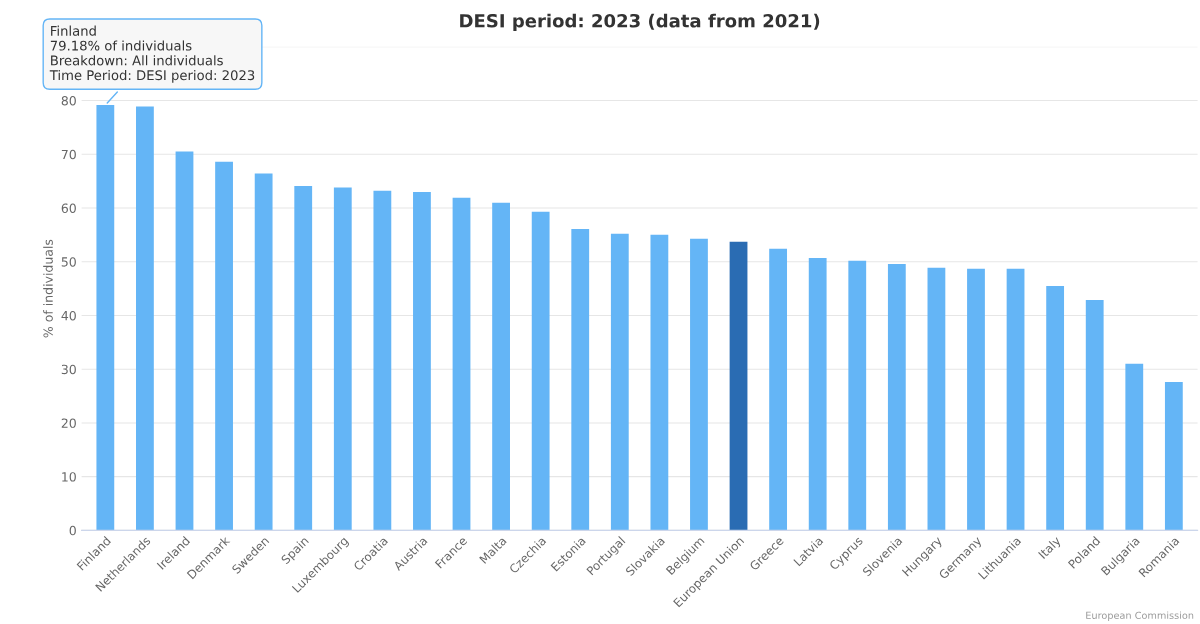  I want to click on y-tick-label: 0, so click(72, 530).